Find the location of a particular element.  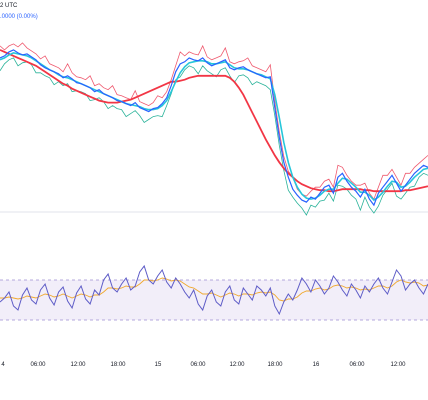

oscillator-line is located at coordinates (214, 290).